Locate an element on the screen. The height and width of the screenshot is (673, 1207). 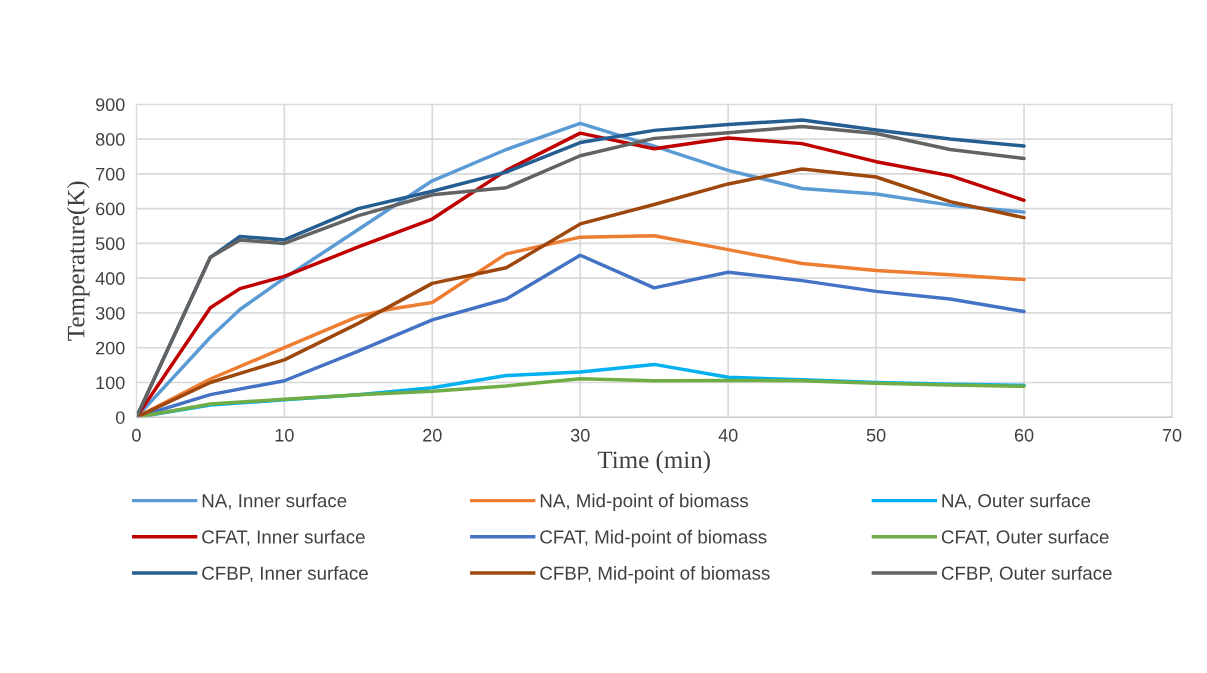
y-tick-label: 300 is located at coordinates (110, 313).